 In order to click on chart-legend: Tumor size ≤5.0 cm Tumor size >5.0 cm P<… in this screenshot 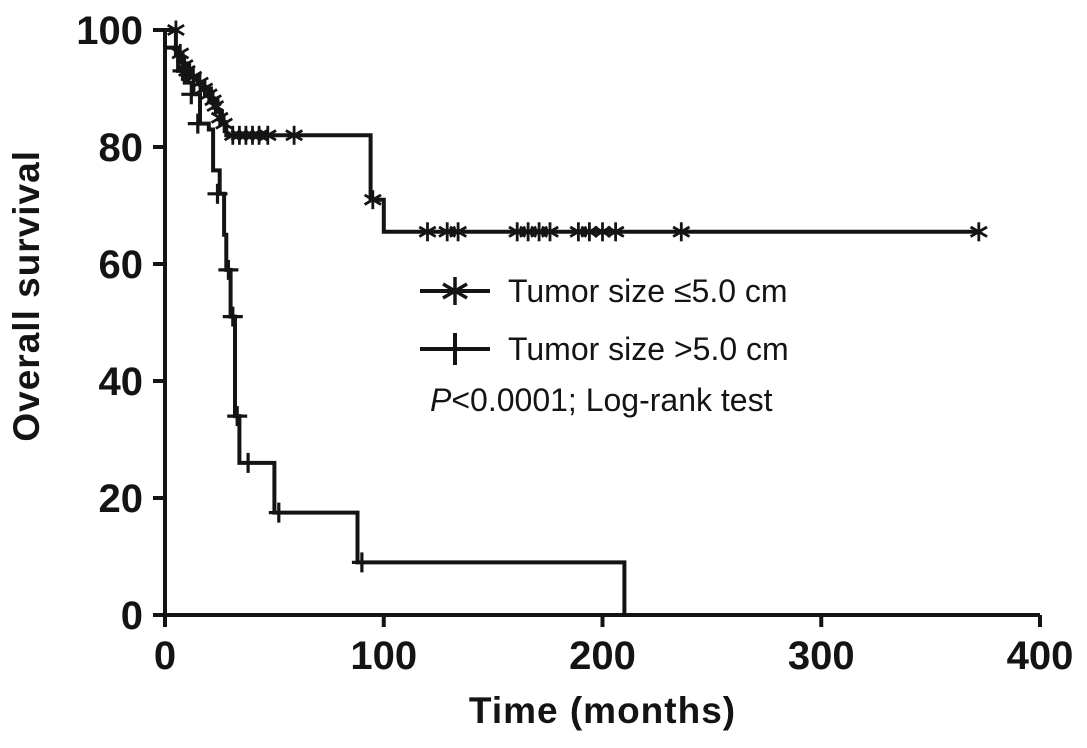, I will do `click(602, 341)`.